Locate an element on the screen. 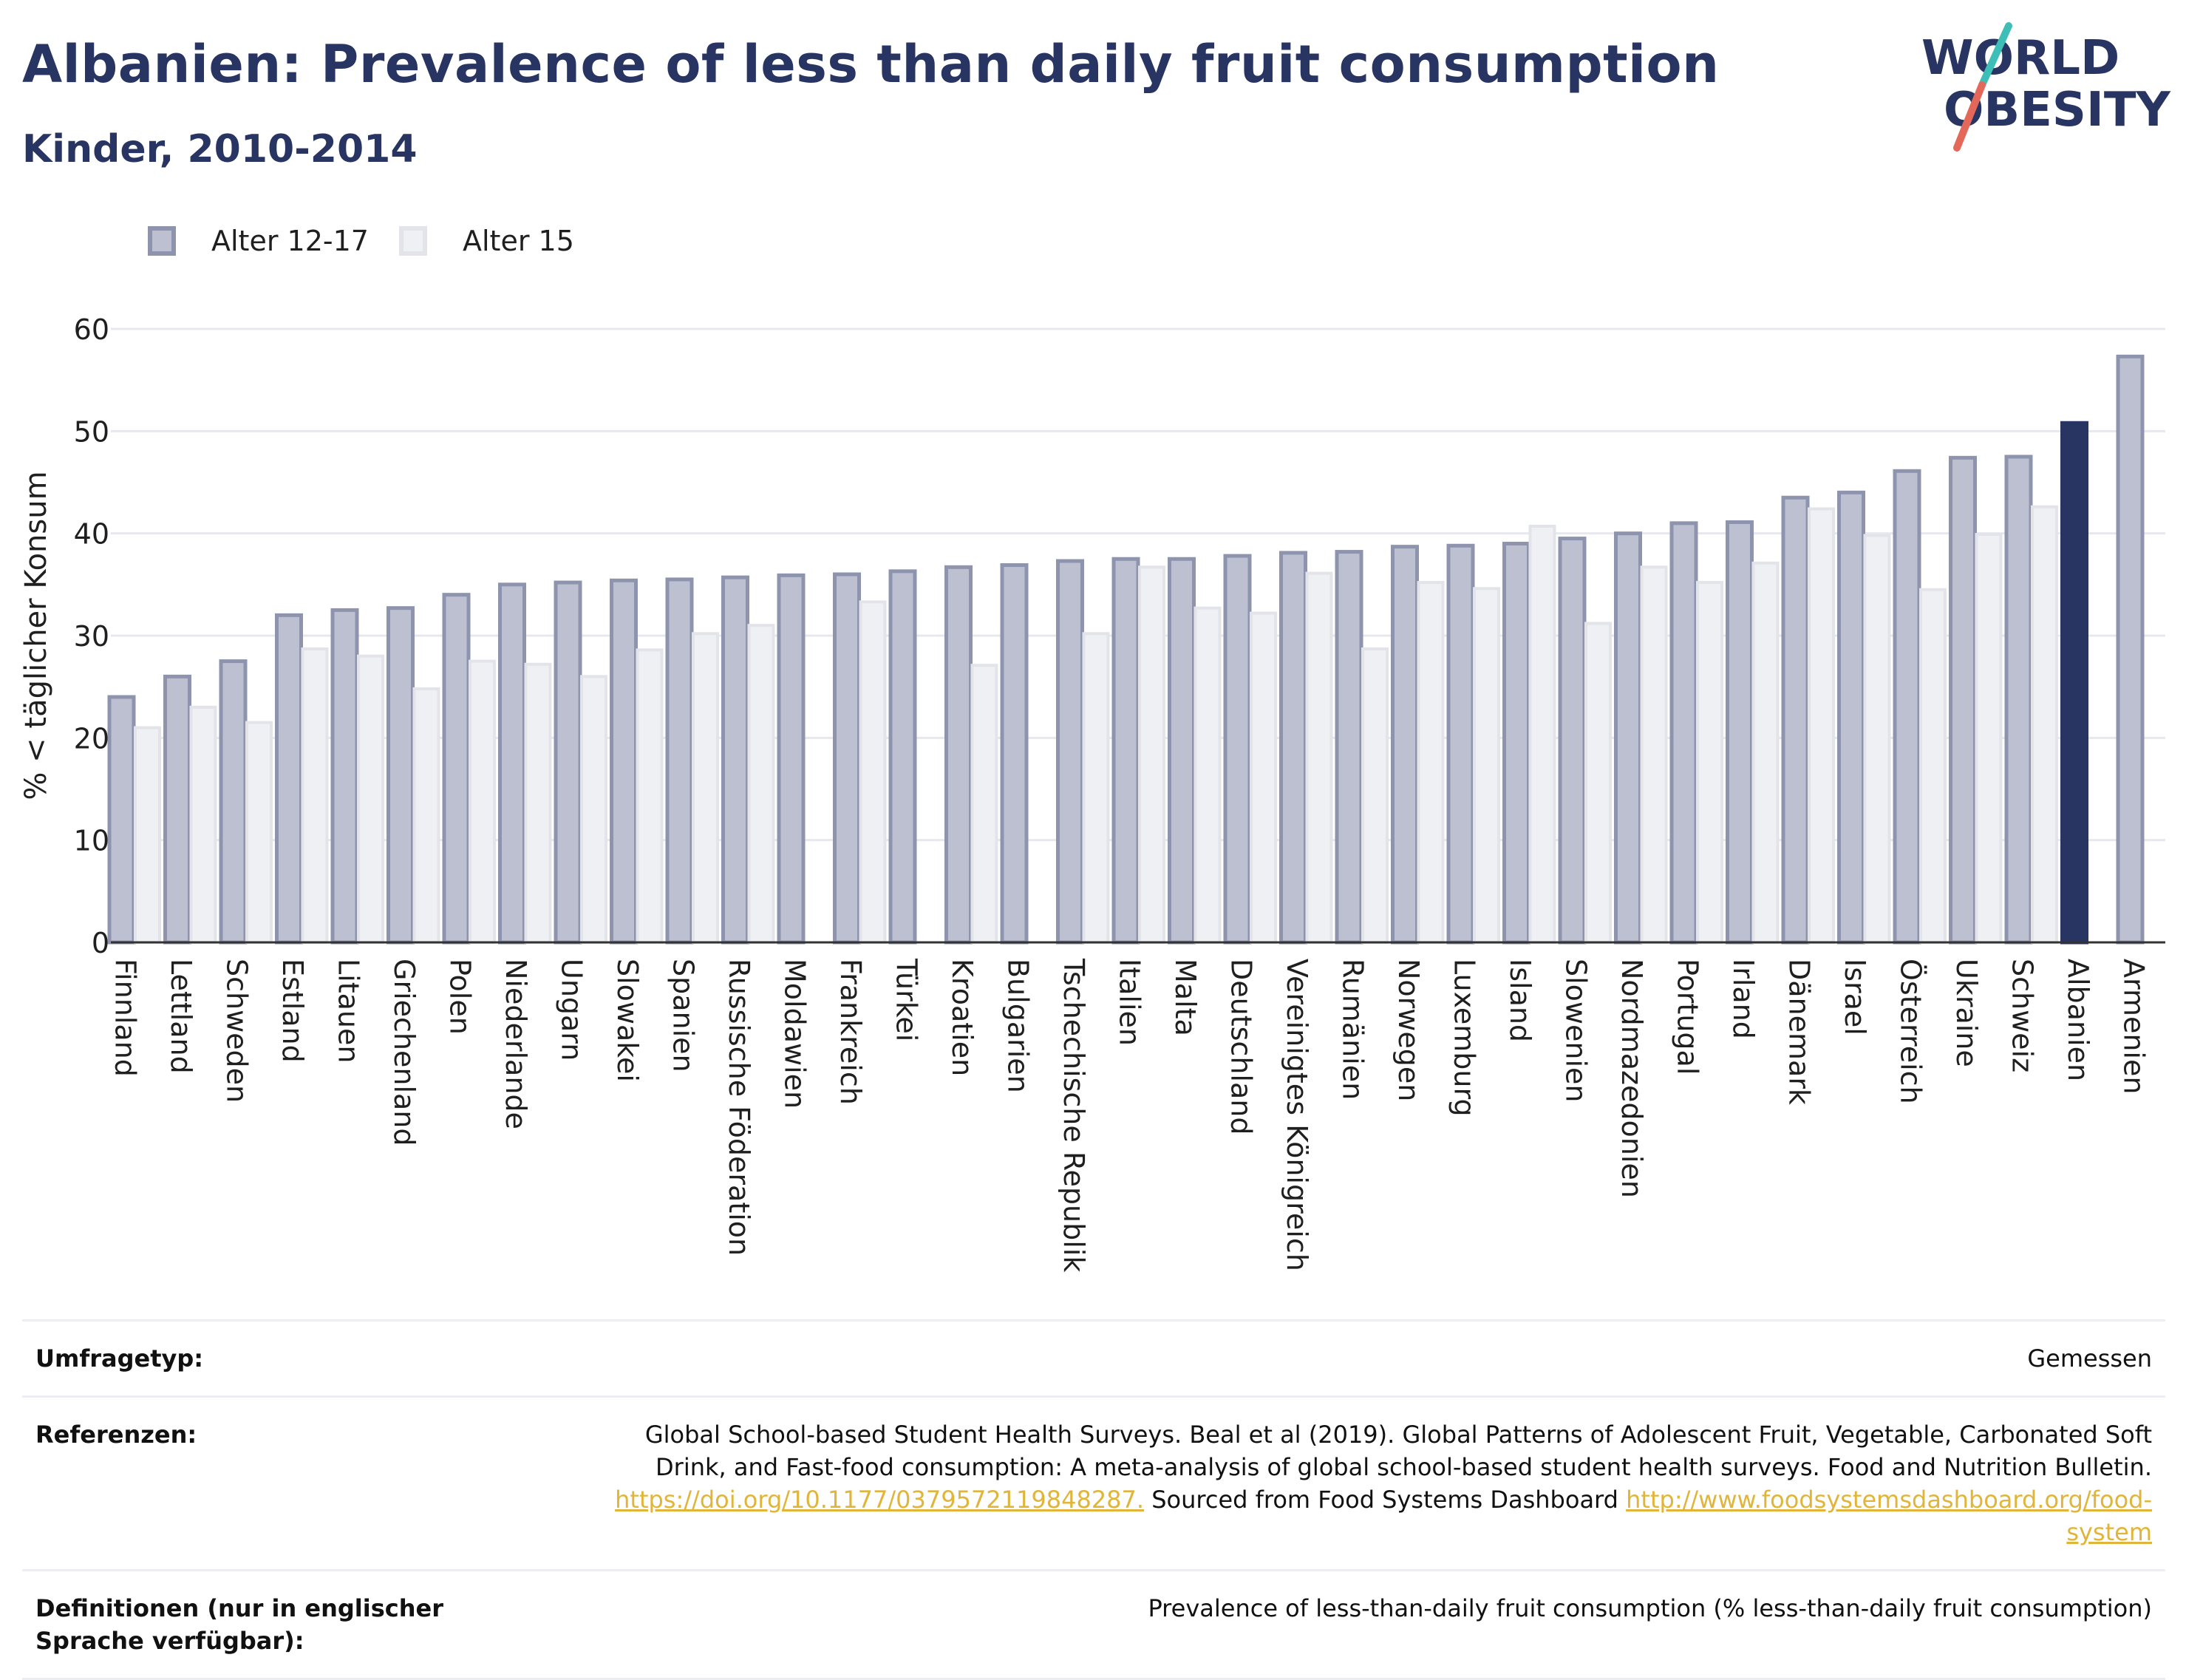 The height and width of the screenshot is (1680, 2186). x-tick-label: Türkei is located at coordinates (907, 1000).